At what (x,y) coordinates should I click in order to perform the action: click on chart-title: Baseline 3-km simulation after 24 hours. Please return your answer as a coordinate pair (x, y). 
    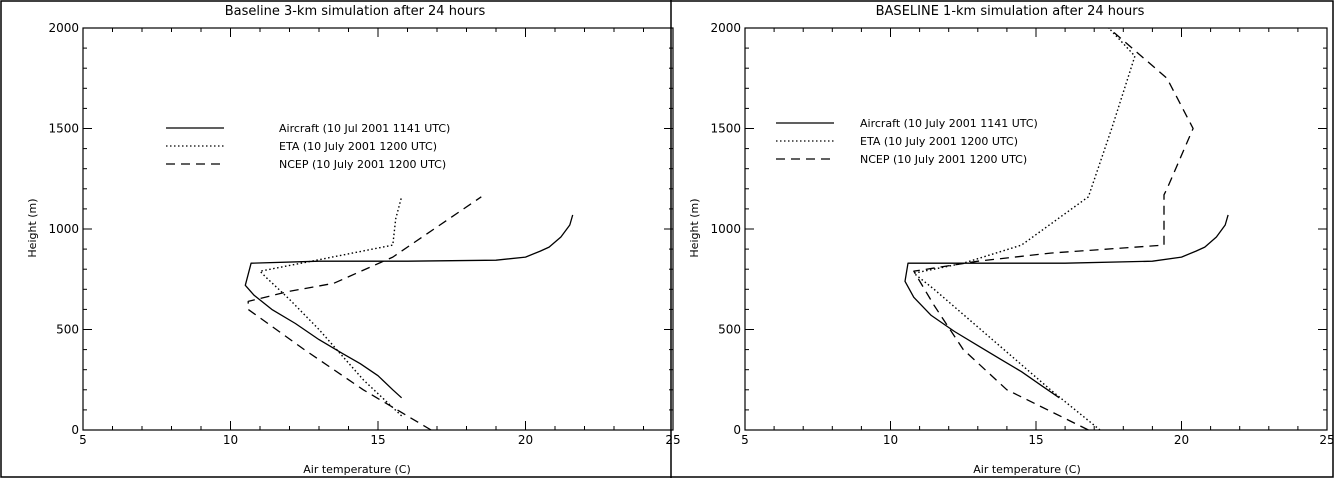
    Looking at the image, I should click on (355, 11).